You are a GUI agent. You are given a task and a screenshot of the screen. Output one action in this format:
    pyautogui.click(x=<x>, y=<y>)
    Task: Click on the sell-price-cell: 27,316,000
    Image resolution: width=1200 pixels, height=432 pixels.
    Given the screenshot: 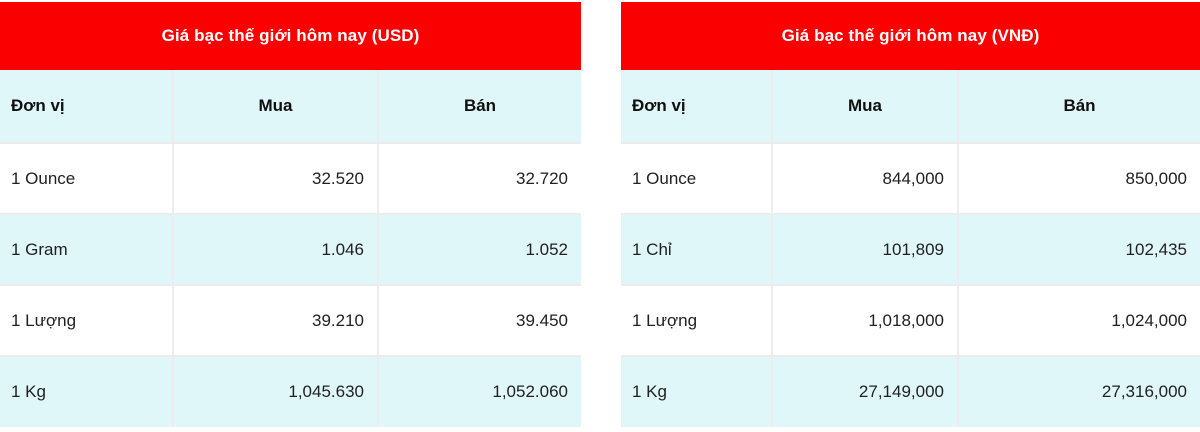 What is the action you would take?
    pyautogui.click(x=1144, y=391)
    